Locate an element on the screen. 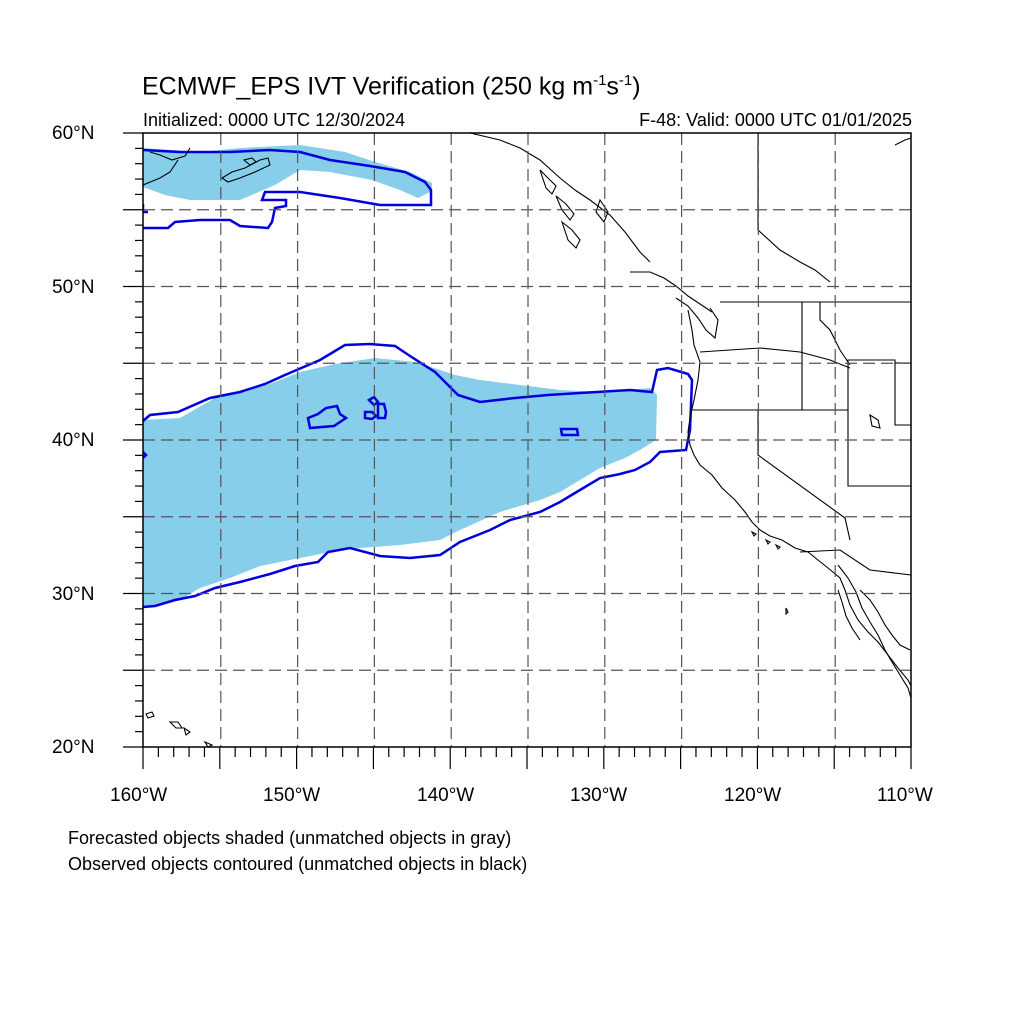 This screenshot has width=1024, height=1024. observed-object-edge is located at coordinates (145, 455).